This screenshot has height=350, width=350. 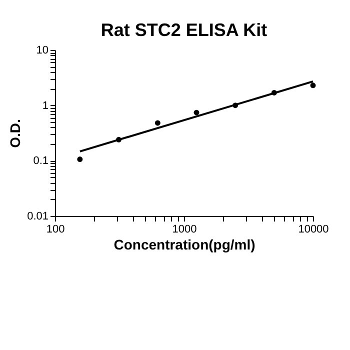 What do you see at coordinates (313, 230) in the screenshot?
I see `x-tick-label: 10000` at bounding box center [313, 230].